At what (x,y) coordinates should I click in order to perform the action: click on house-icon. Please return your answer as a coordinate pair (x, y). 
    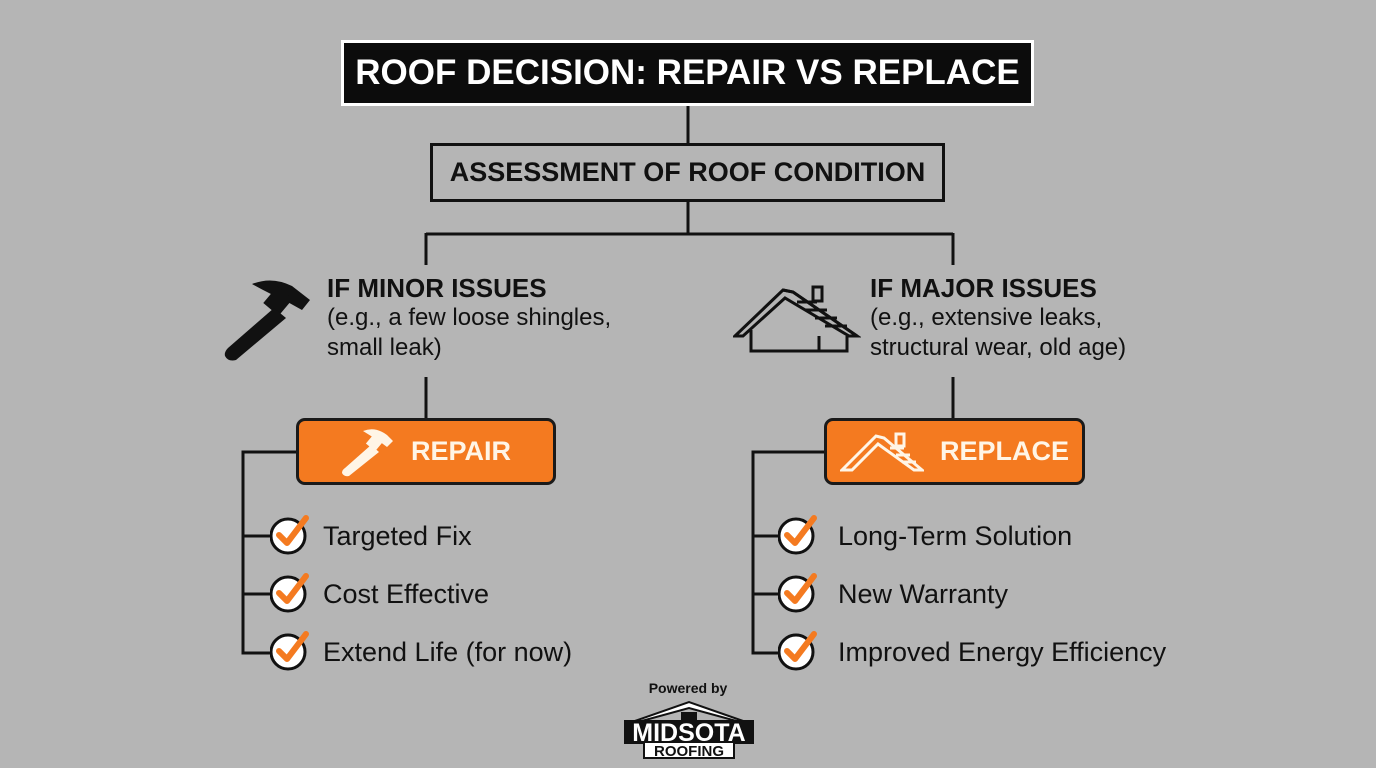
    Looking at the image, I should click on (797, 319).